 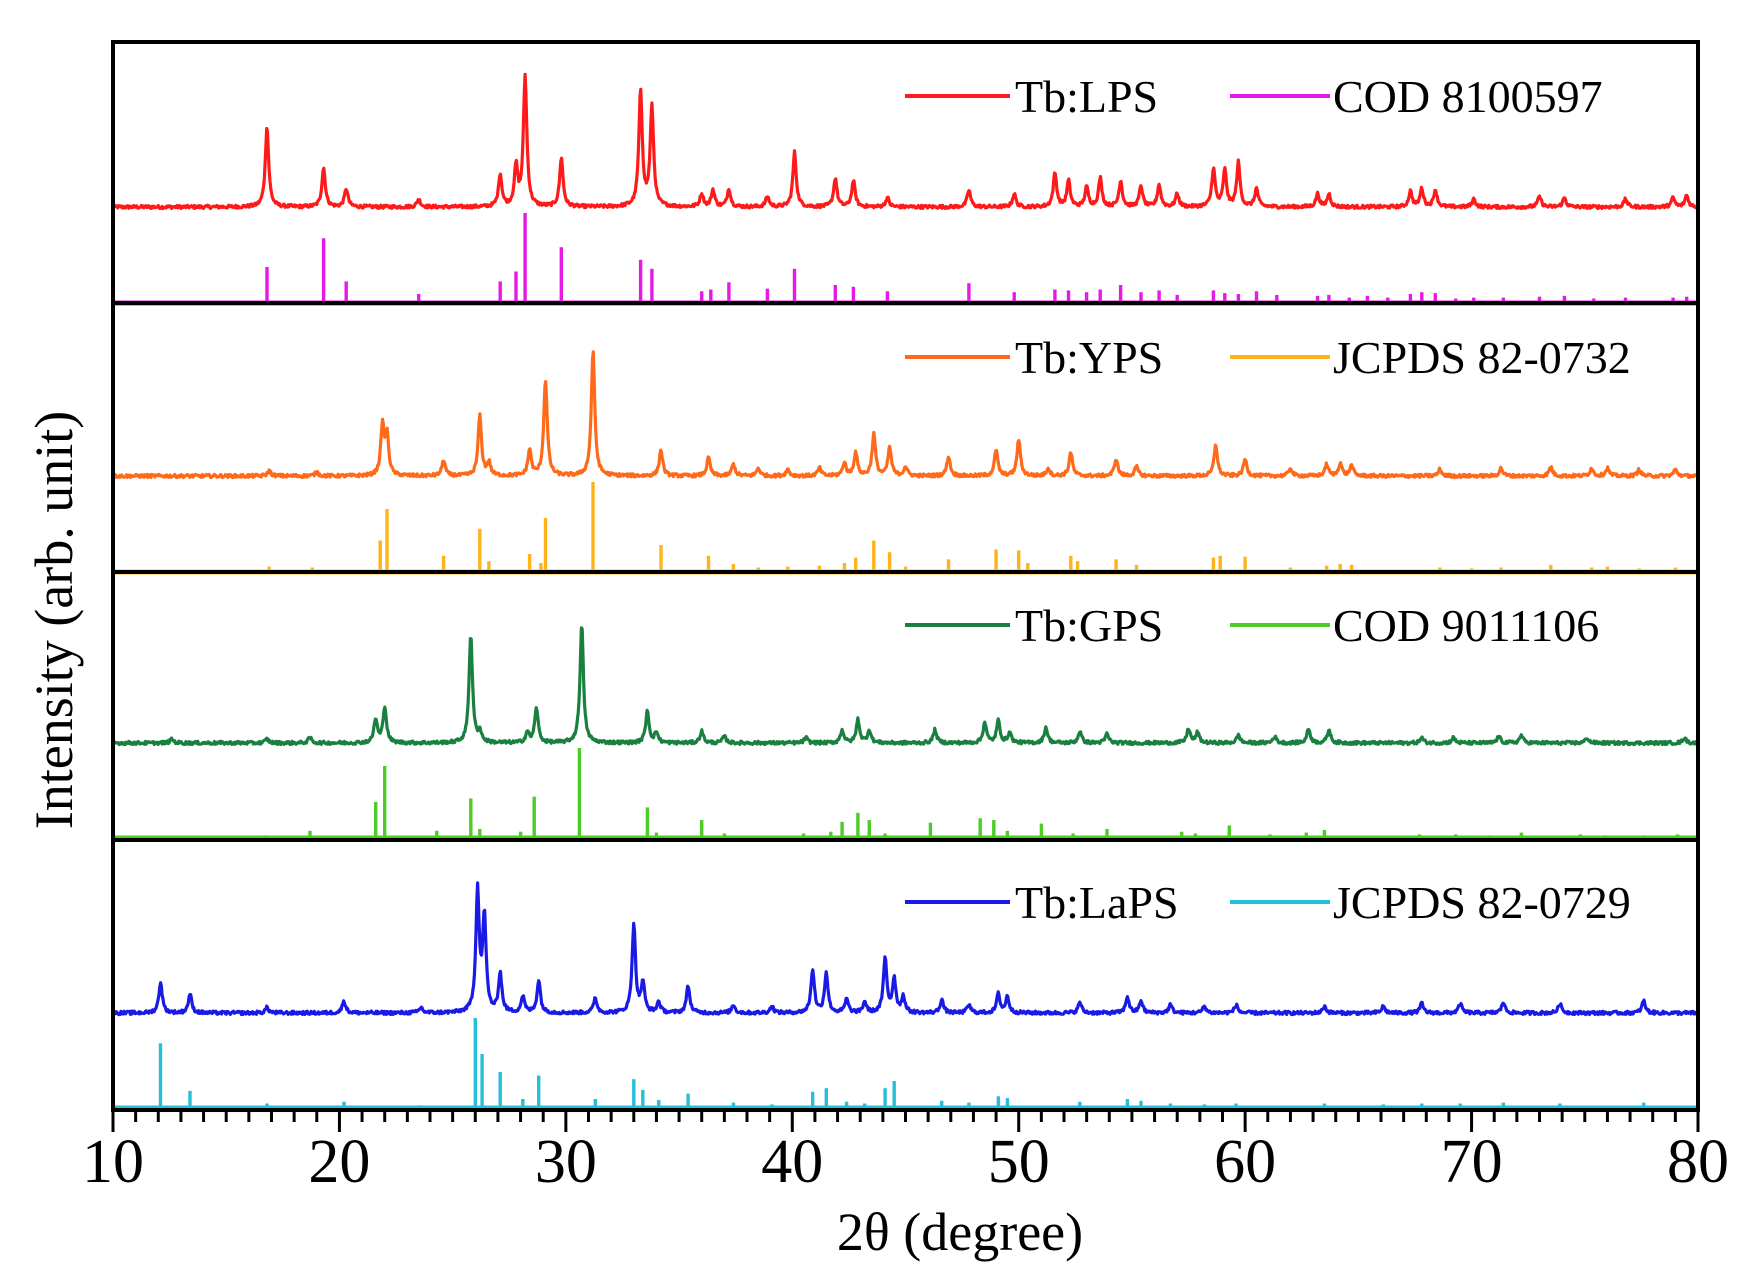 I want to click on x-tick-label: 30, so click(x=566, y=1162).